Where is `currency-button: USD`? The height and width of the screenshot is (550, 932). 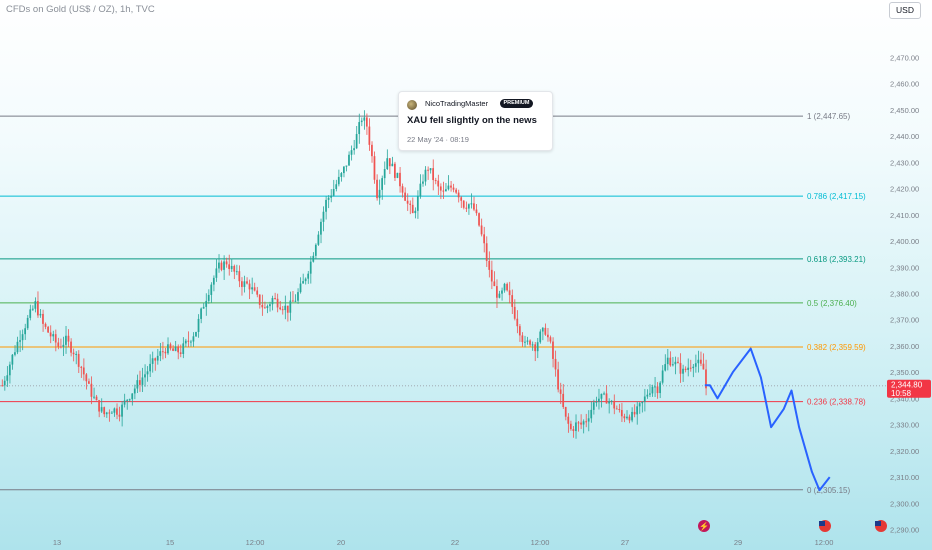 currency-button: USD is located at coordinates (905, 10).